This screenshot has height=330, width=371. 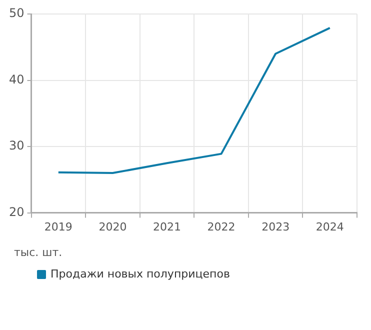 I want to click on y-tick-label: 20, so click(x=16, y=211).